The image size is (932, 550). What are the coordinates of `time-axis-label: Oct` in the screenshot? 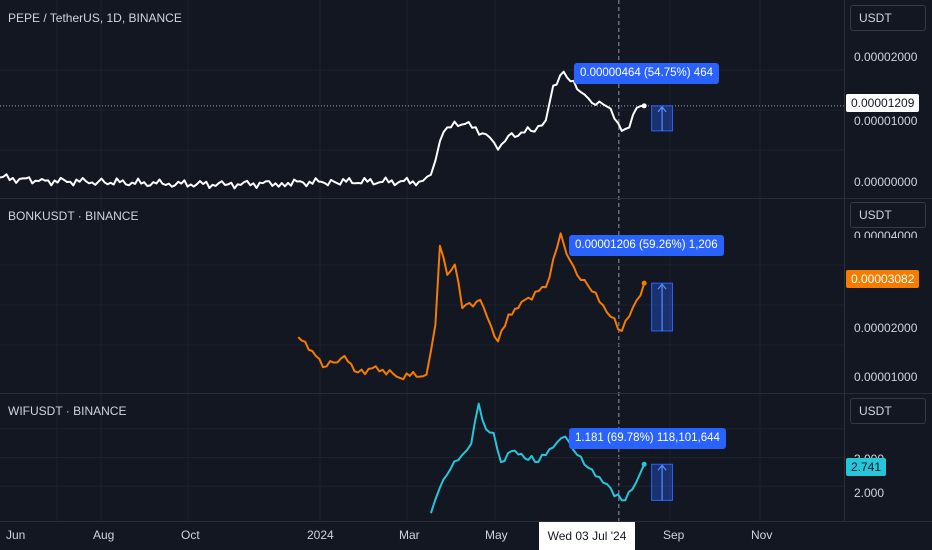 It's located at (190, 535).